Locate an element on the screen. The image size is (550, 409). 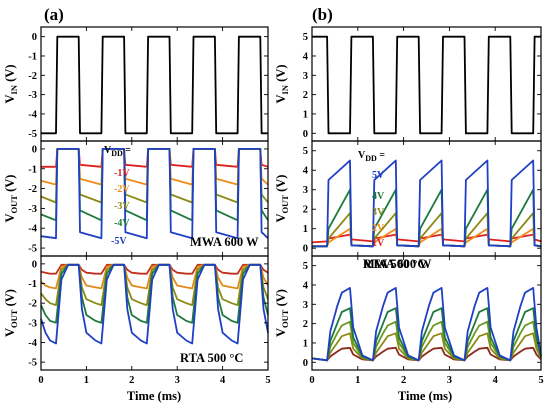
y-tick-label-b-mwa-0: 0 is located at coordinates (305, 249).